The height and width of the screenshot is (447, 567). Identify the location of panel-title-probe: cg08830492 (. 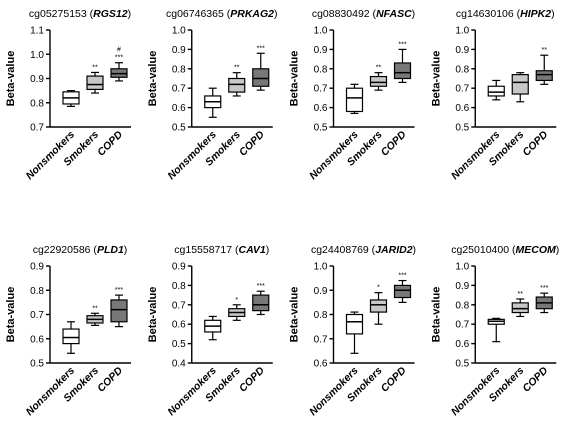
(344, 14).